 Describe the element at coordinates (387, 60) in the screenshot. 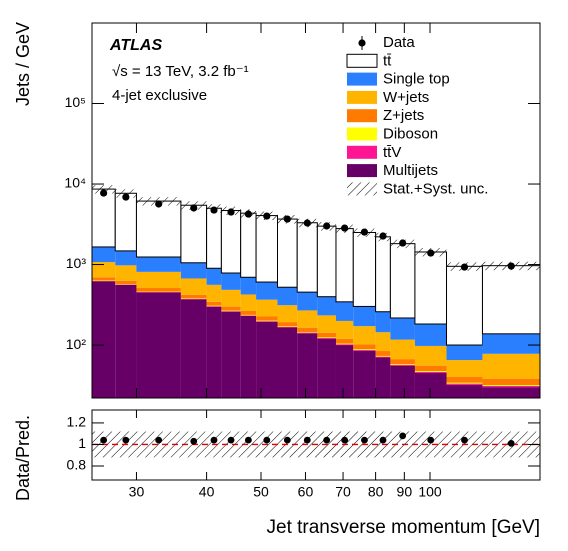

I see `legend-label: tt̄` at that location.